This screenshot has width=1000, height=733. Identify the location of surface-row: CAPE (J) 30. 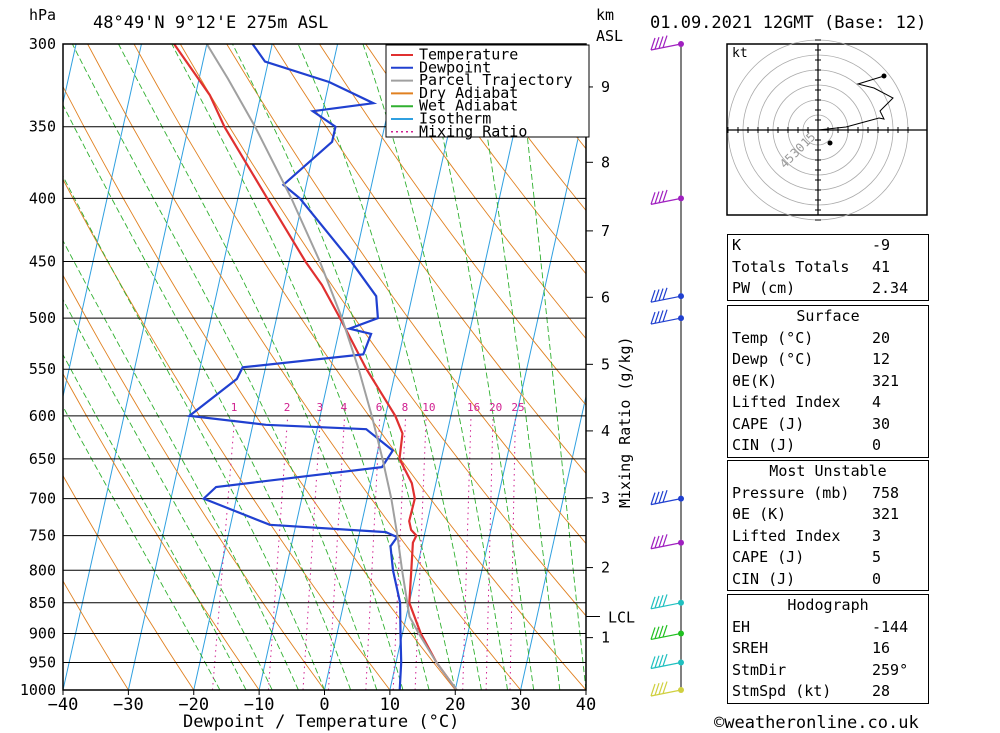
(828, 425).